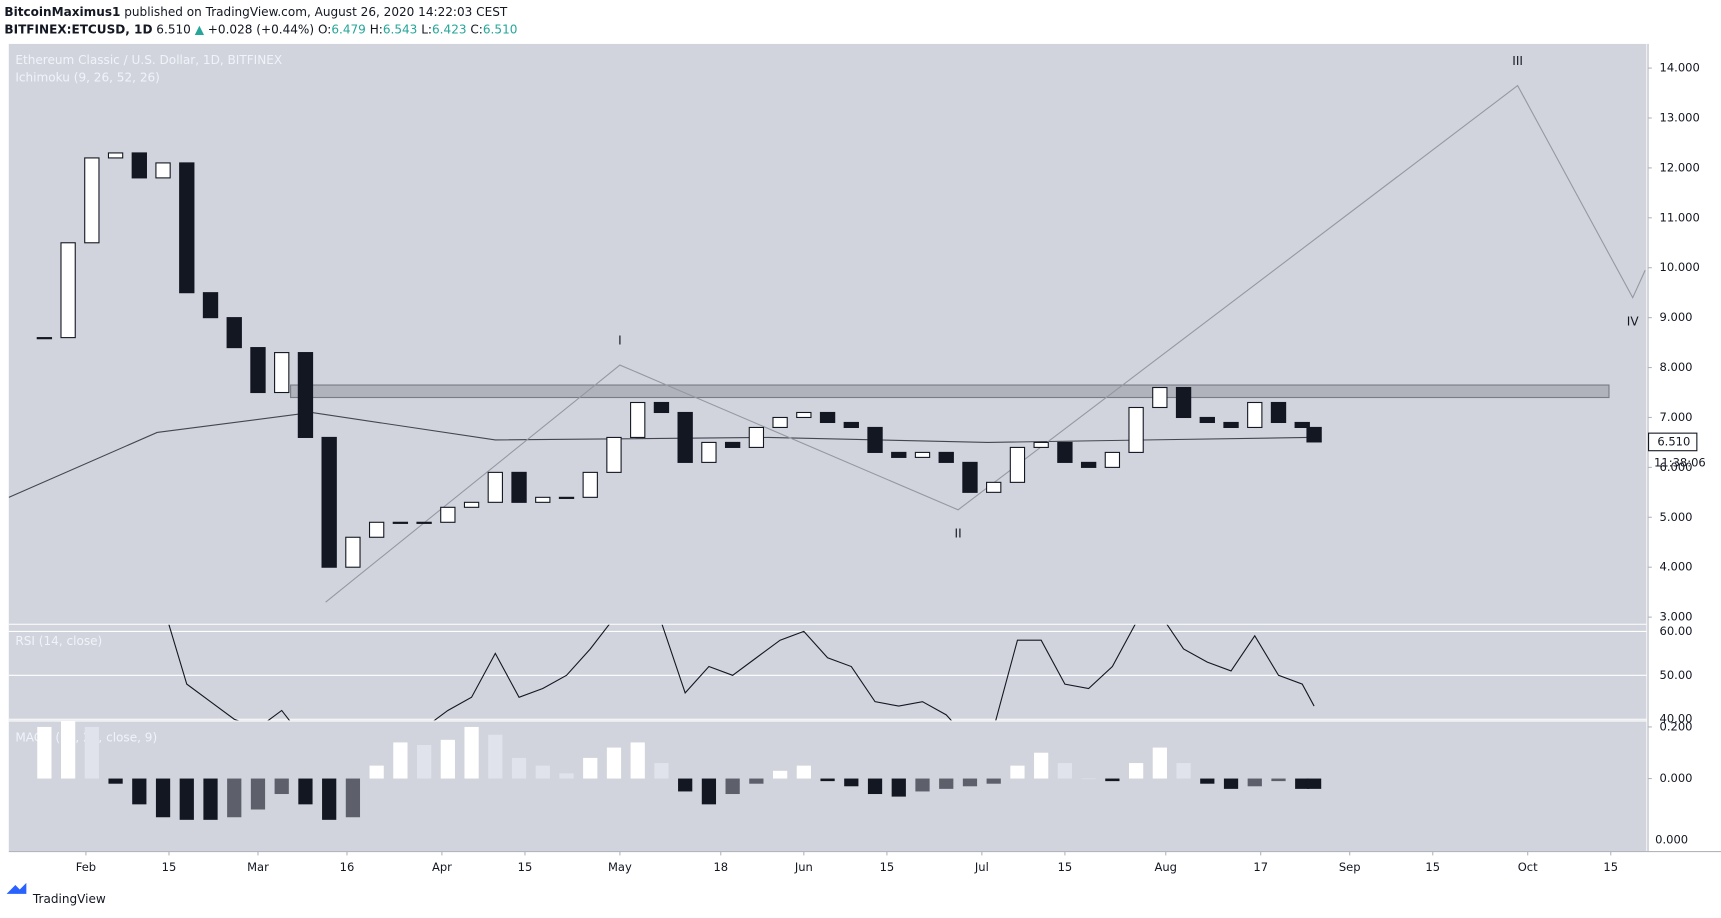 This screenshot has height=918, width=1721. I want to click on x-tick-label: Feb, so click(86, 867).